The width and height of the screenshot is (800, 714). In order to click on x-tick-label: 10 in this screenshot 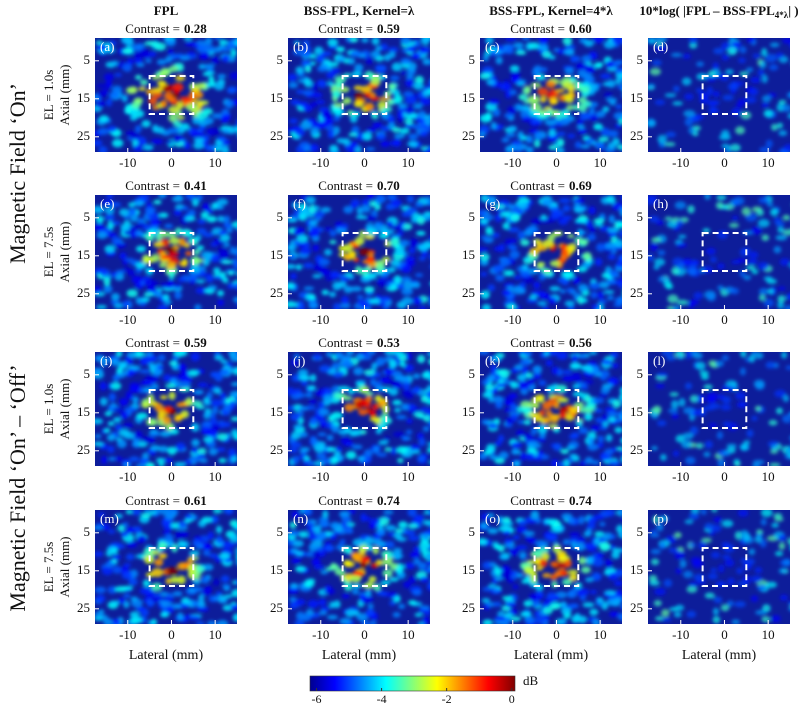, I will do `click(215, 476)`.